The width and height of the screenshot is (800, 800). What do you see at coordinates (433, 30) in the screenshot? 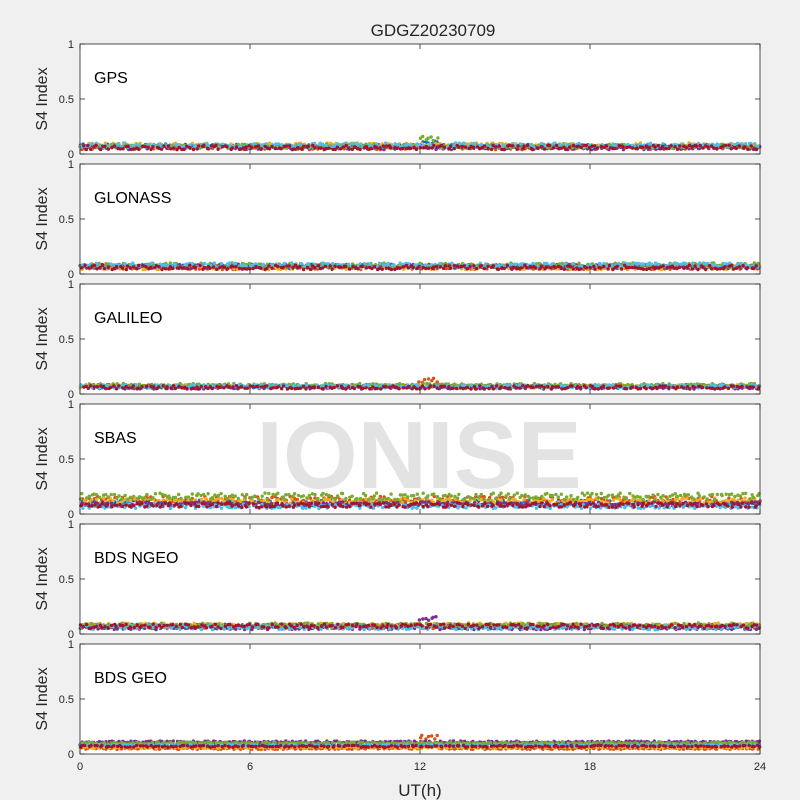
I see `figure-title: GDGZ20230709` at bounding box center [433, 30].